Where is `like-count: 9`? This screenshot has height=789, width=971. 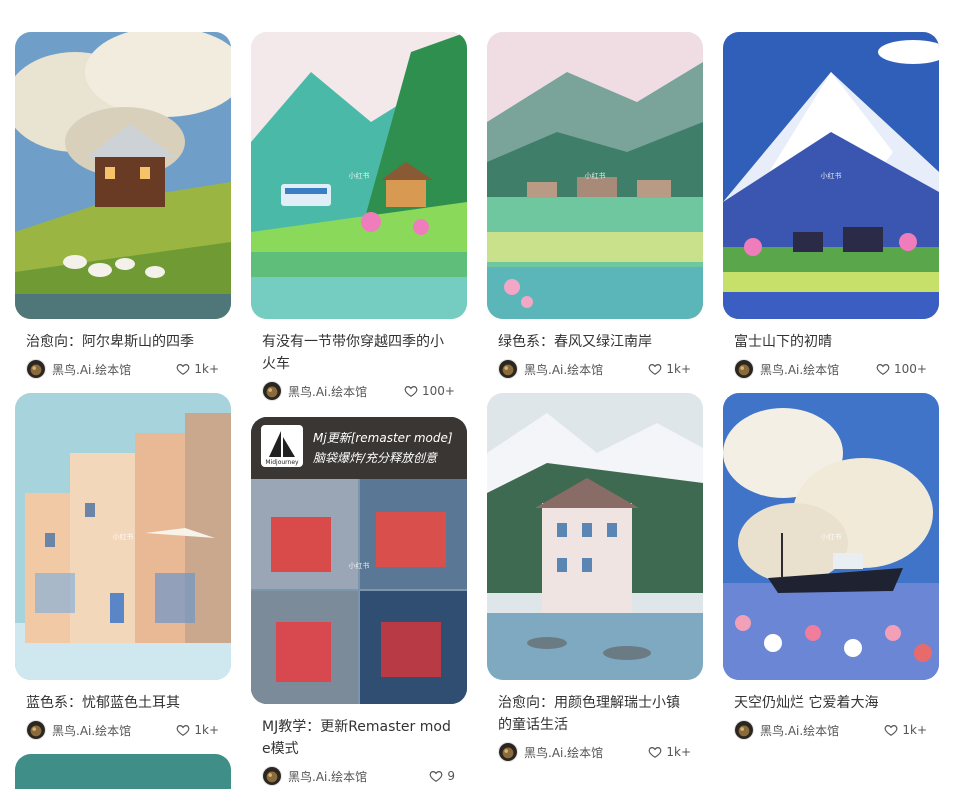 like-count: 9 is located at coordinates (451, 776).